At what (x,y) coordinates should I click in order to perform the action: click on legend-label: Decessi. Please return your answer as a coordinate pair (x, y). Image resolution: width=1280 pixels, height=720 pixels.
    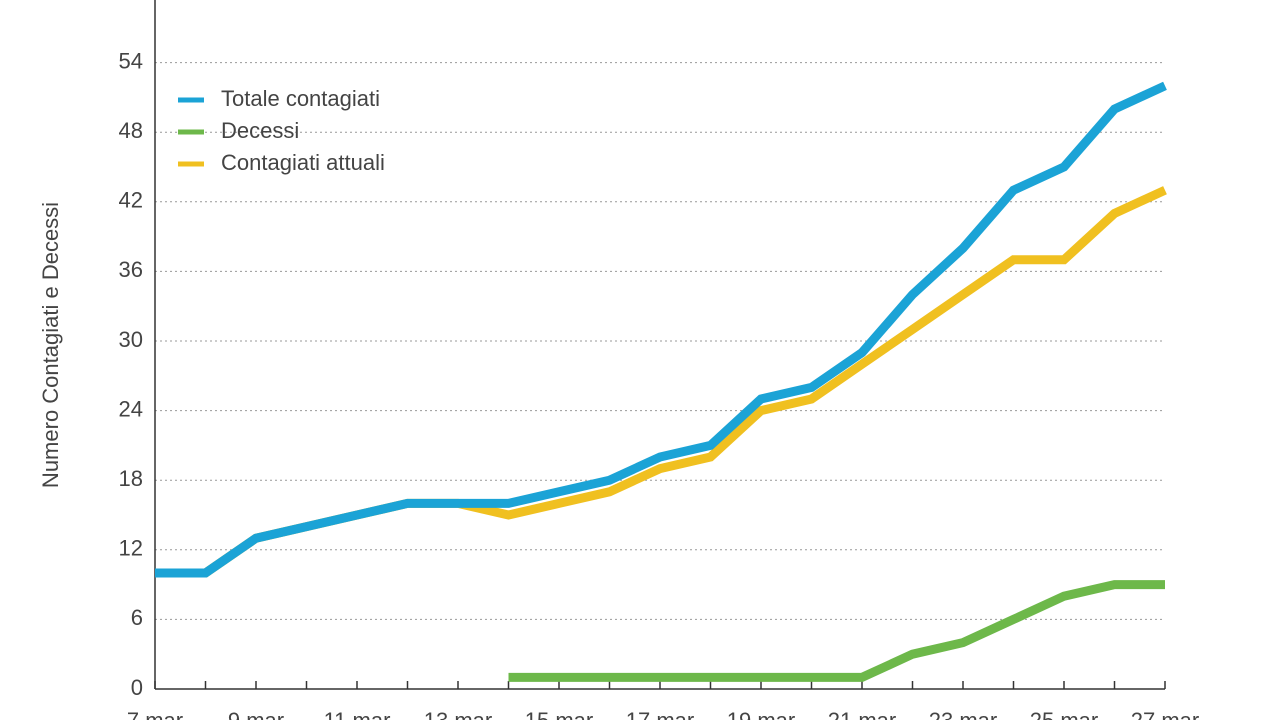
    Looking at the image, I should click on (260, 130).